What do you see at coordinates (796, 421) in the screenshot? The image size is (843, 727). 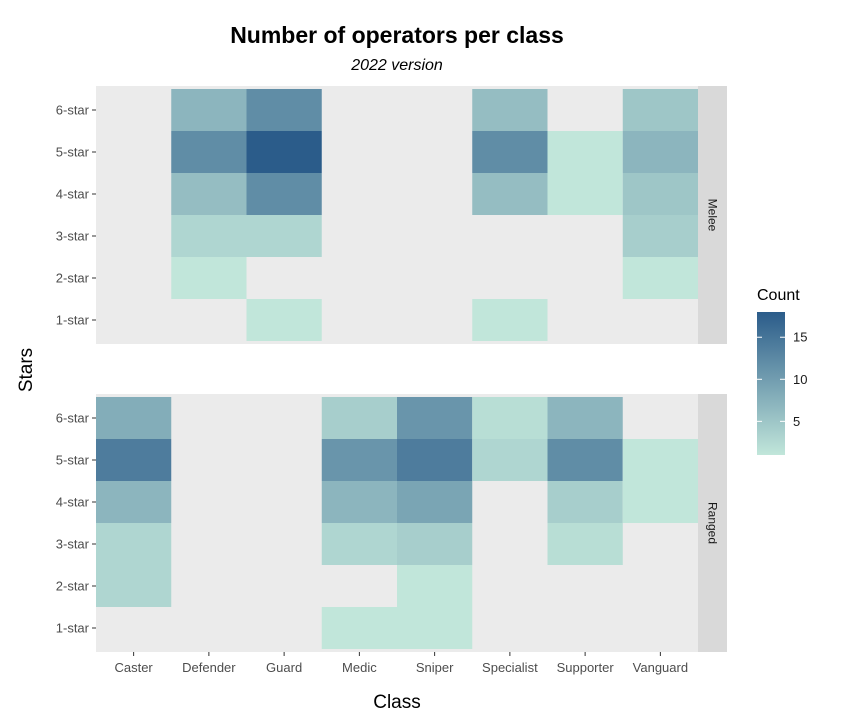 I see `legend-tick-label: 5` at bounding box center [796, 421].